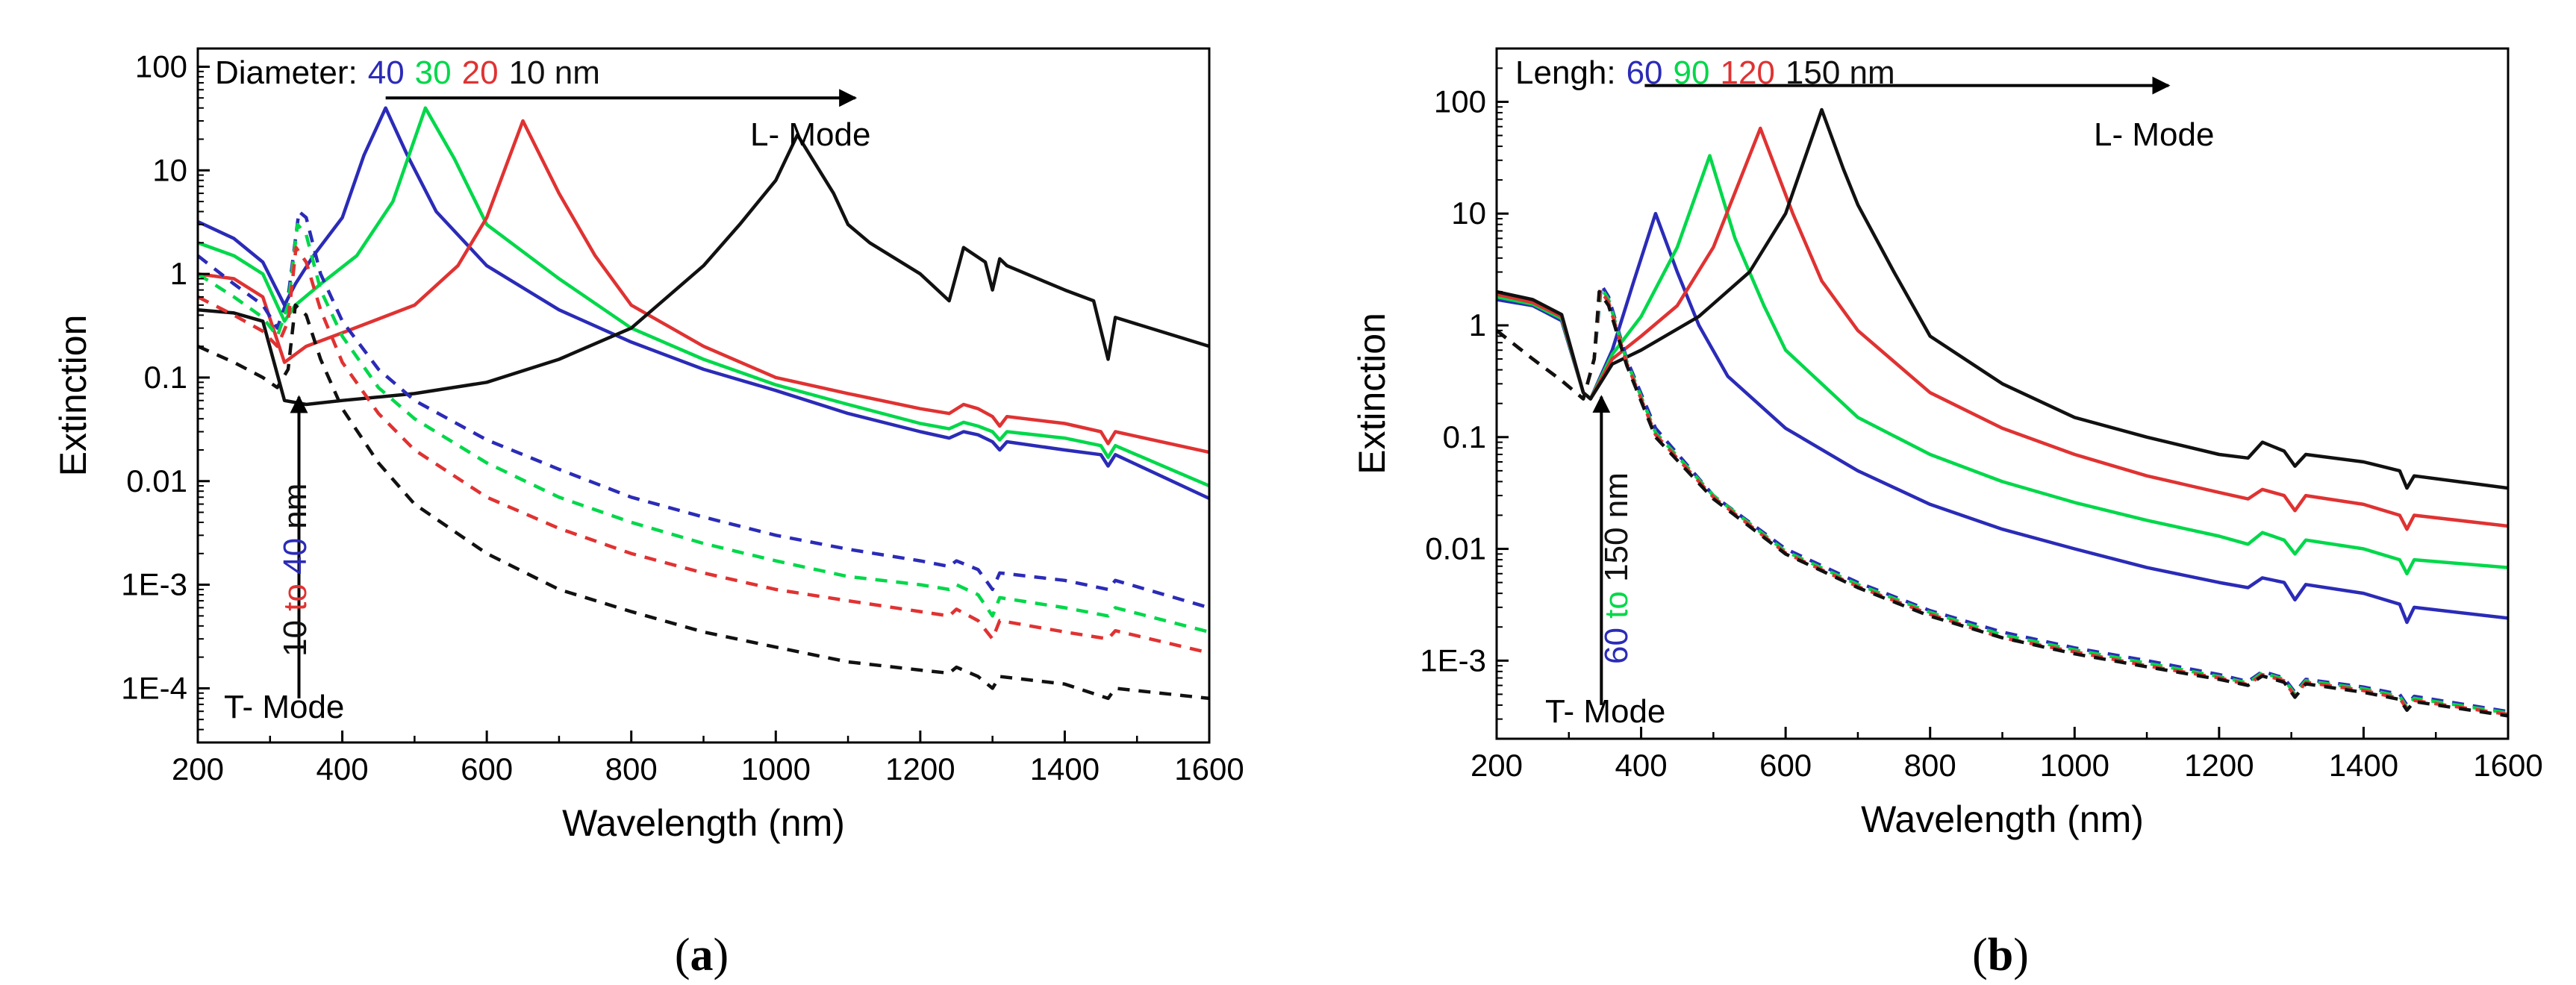 Image resolution: width=2576 pixels, height=985 pixels. I want to click on legend-entry-2: 30, so click(433, 72).